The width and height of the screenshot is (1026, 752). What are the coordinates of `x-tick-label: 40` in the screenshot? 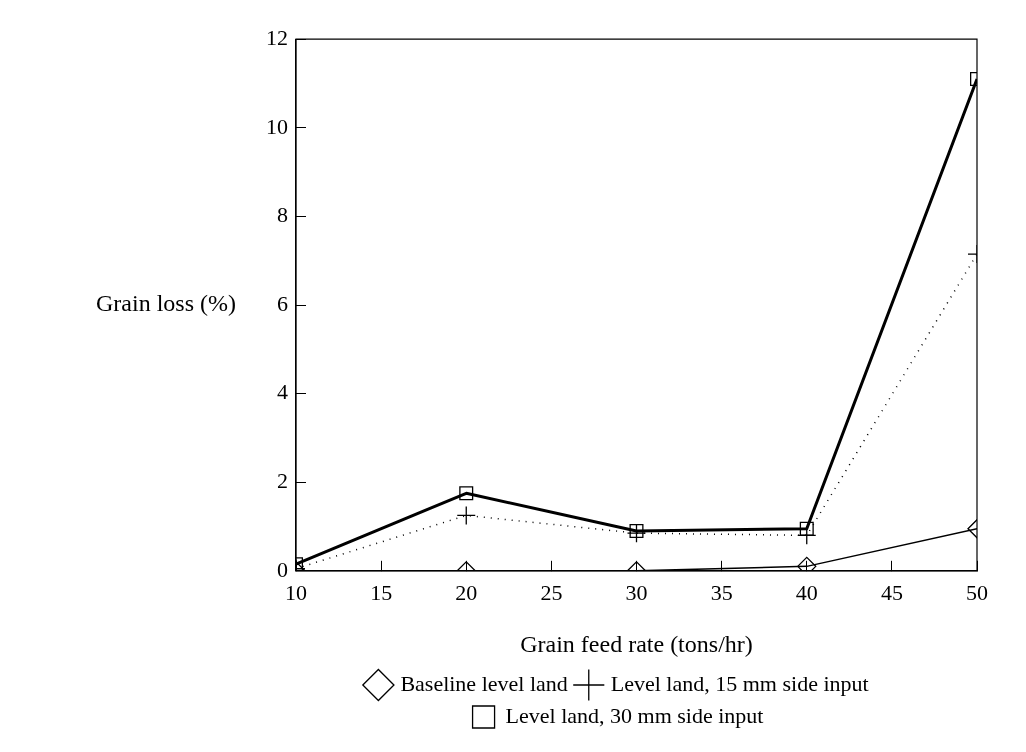 It's located at (806, 592).